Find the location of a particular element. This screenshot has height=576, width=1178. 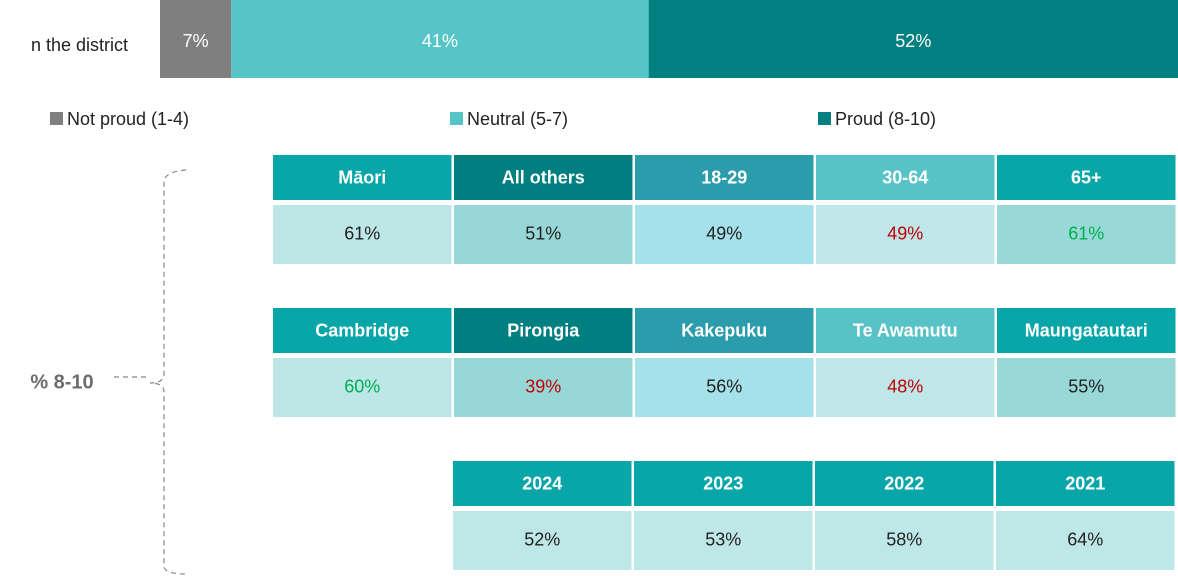

category-label: n the district is located at coordinates (79, 45).